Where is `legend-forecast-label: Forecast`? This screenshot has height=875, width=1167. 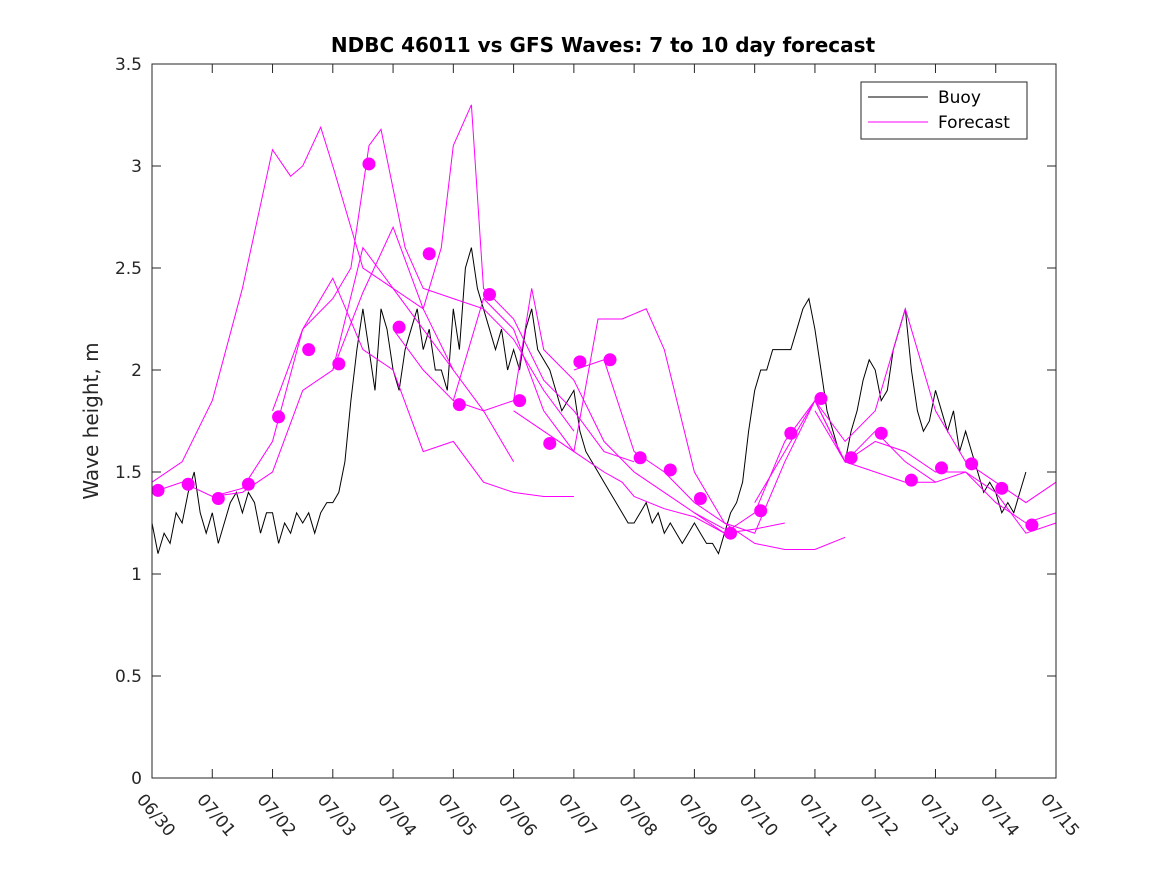 legend-forecast-label: Forecast is located at coordinates (974, 123).